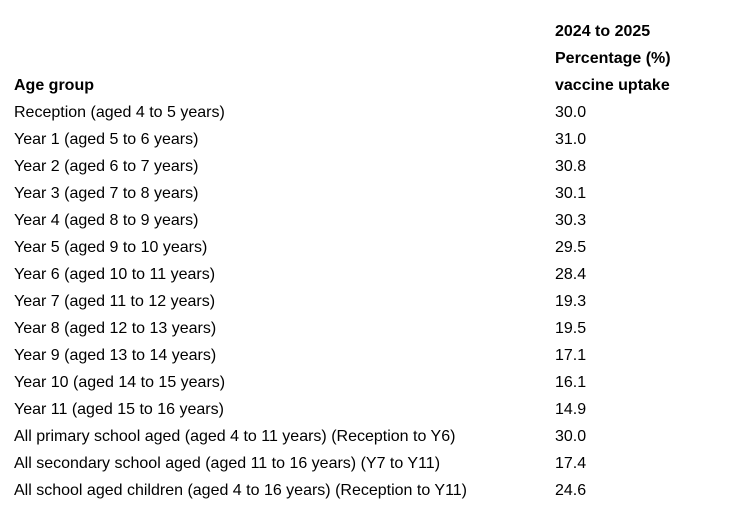 This screenshot has width=755, height=520. I want to click on age-group-cell: Year 8 (aged 12 to 13 years), so click(115, 328).